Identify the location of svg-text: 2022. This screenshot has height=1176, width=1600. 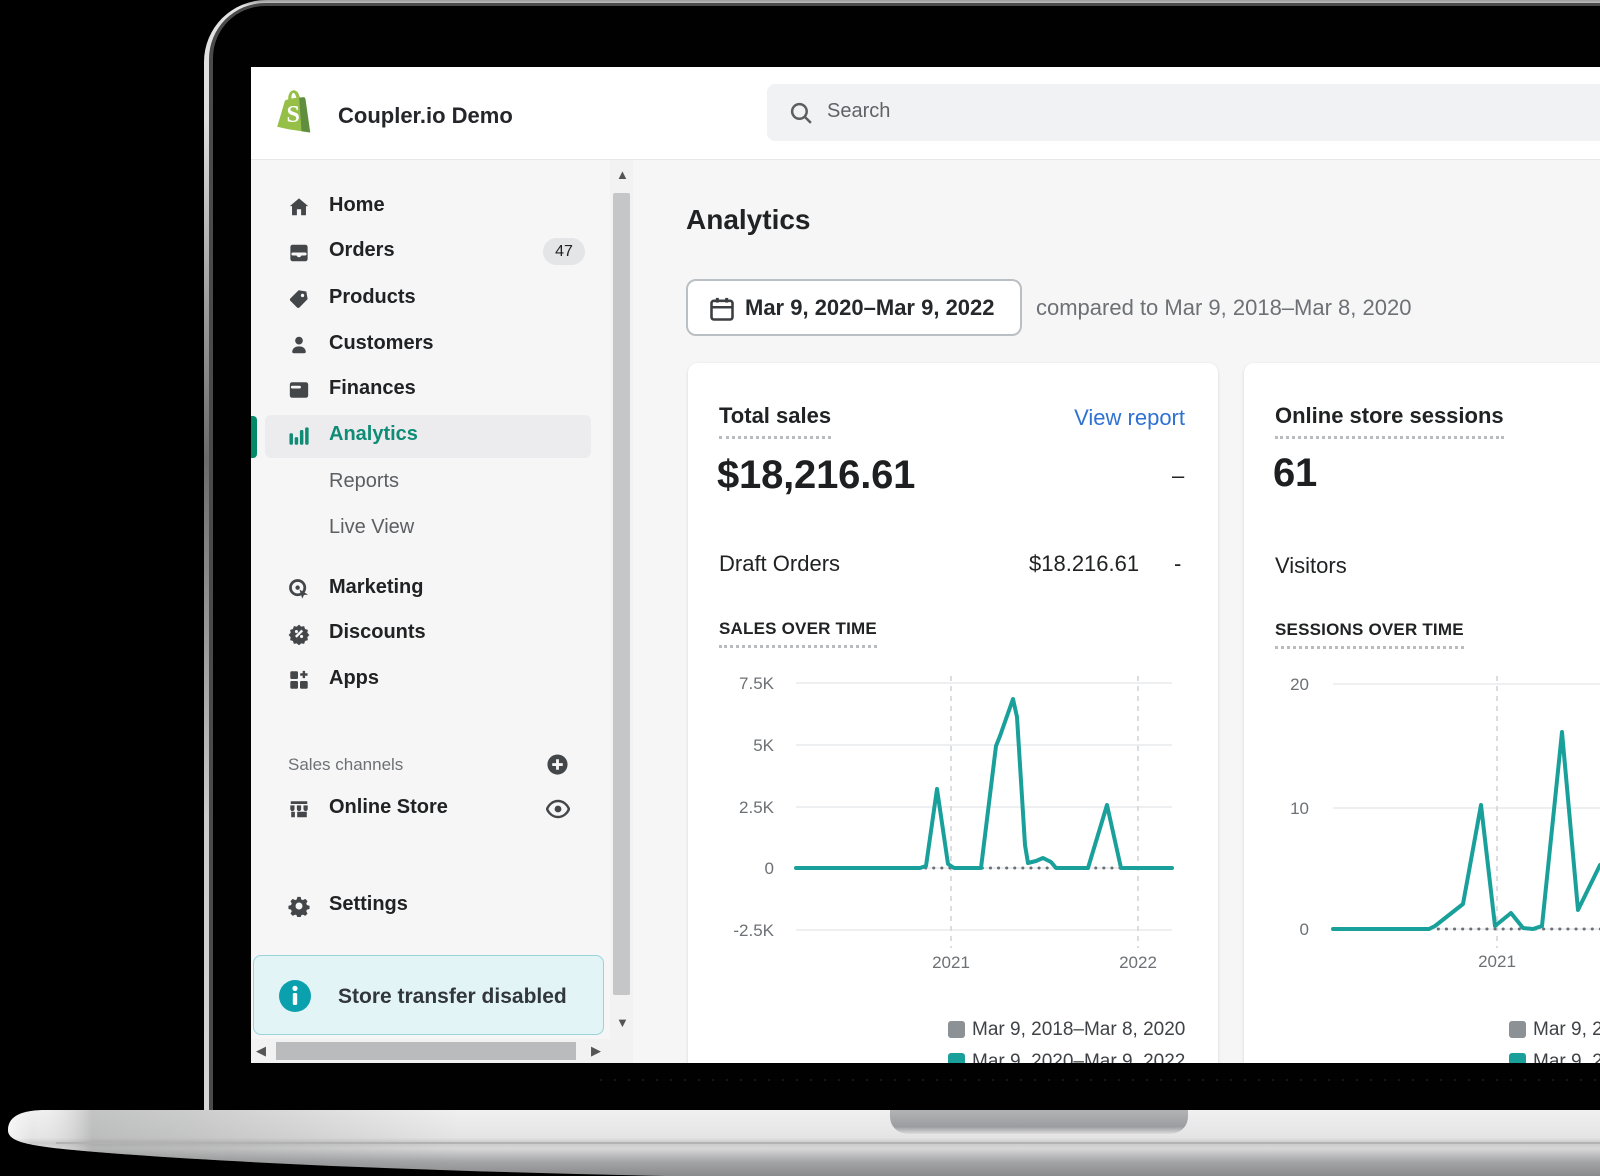
(1138, 962).